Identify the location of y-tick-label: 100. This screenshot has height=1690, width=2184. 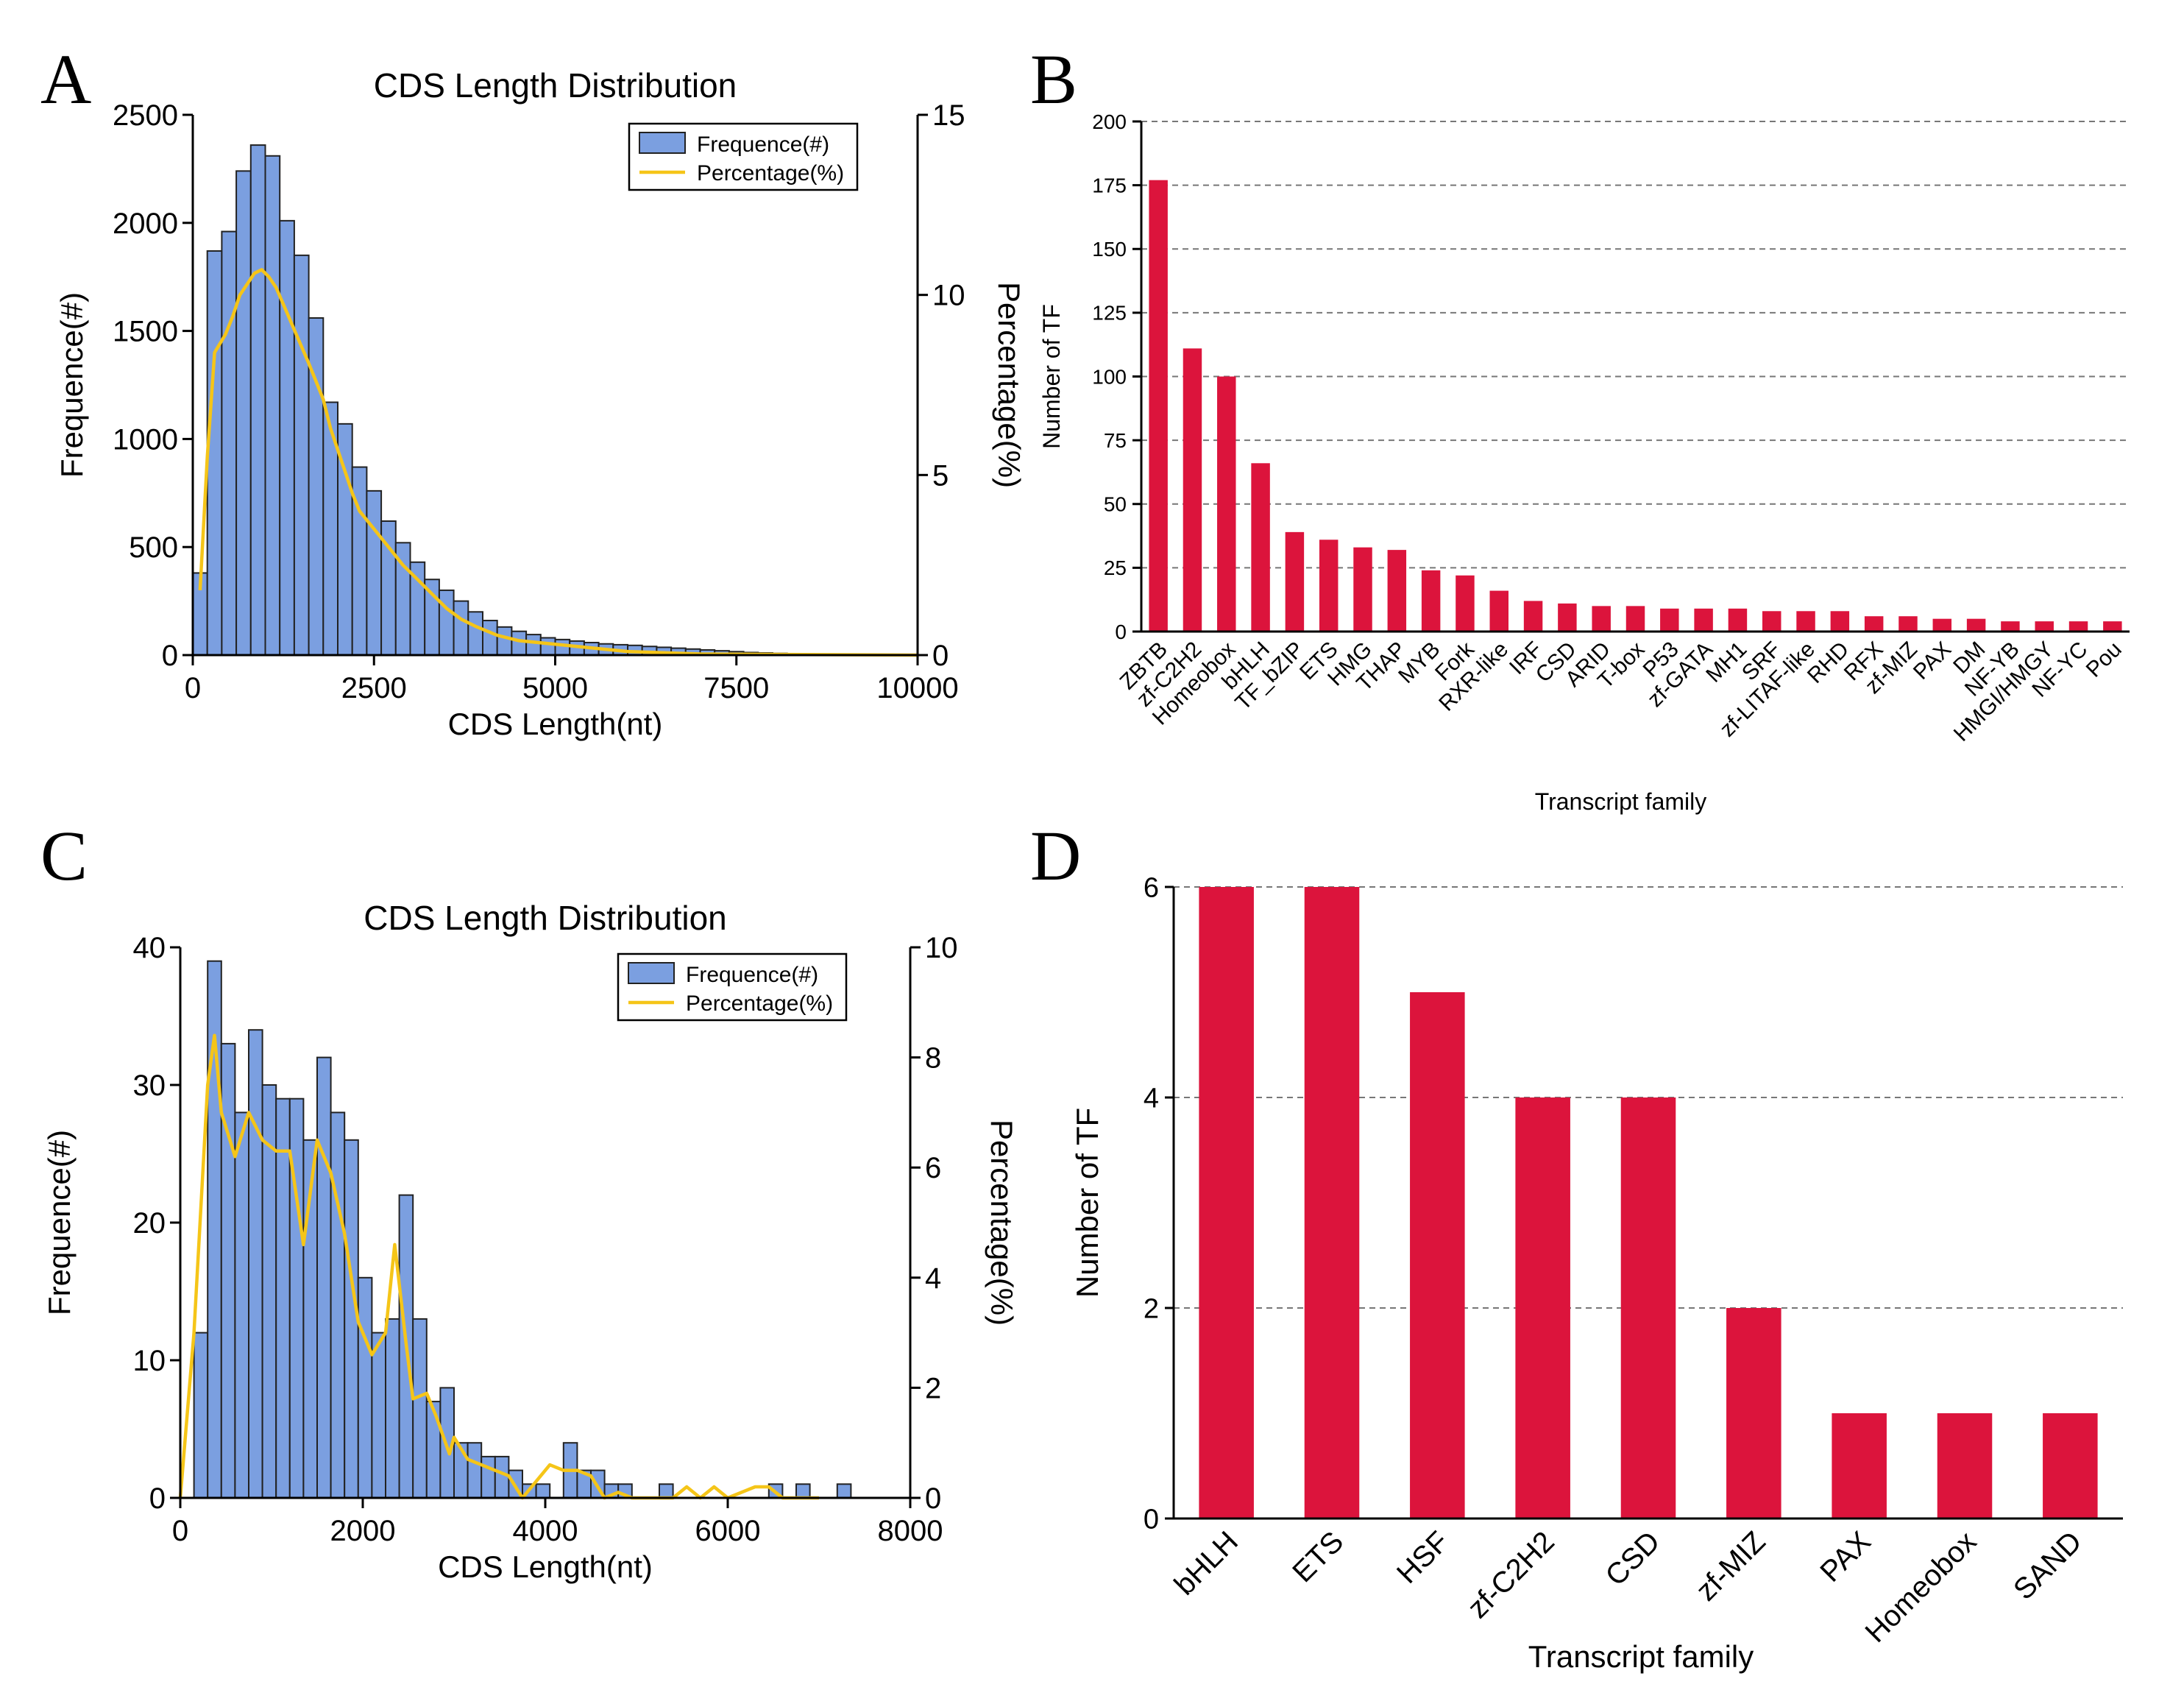
(1109, 376).